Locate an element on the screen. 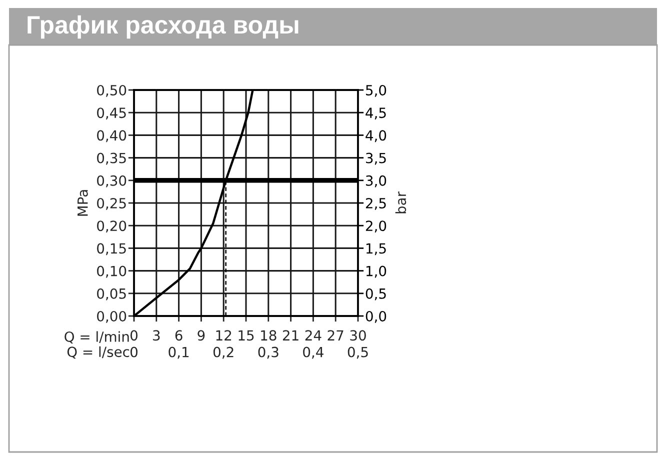 The height and width of the screenshot is (458, 666). y-tick-label: 0,35 is located at coordinates (111, 158).